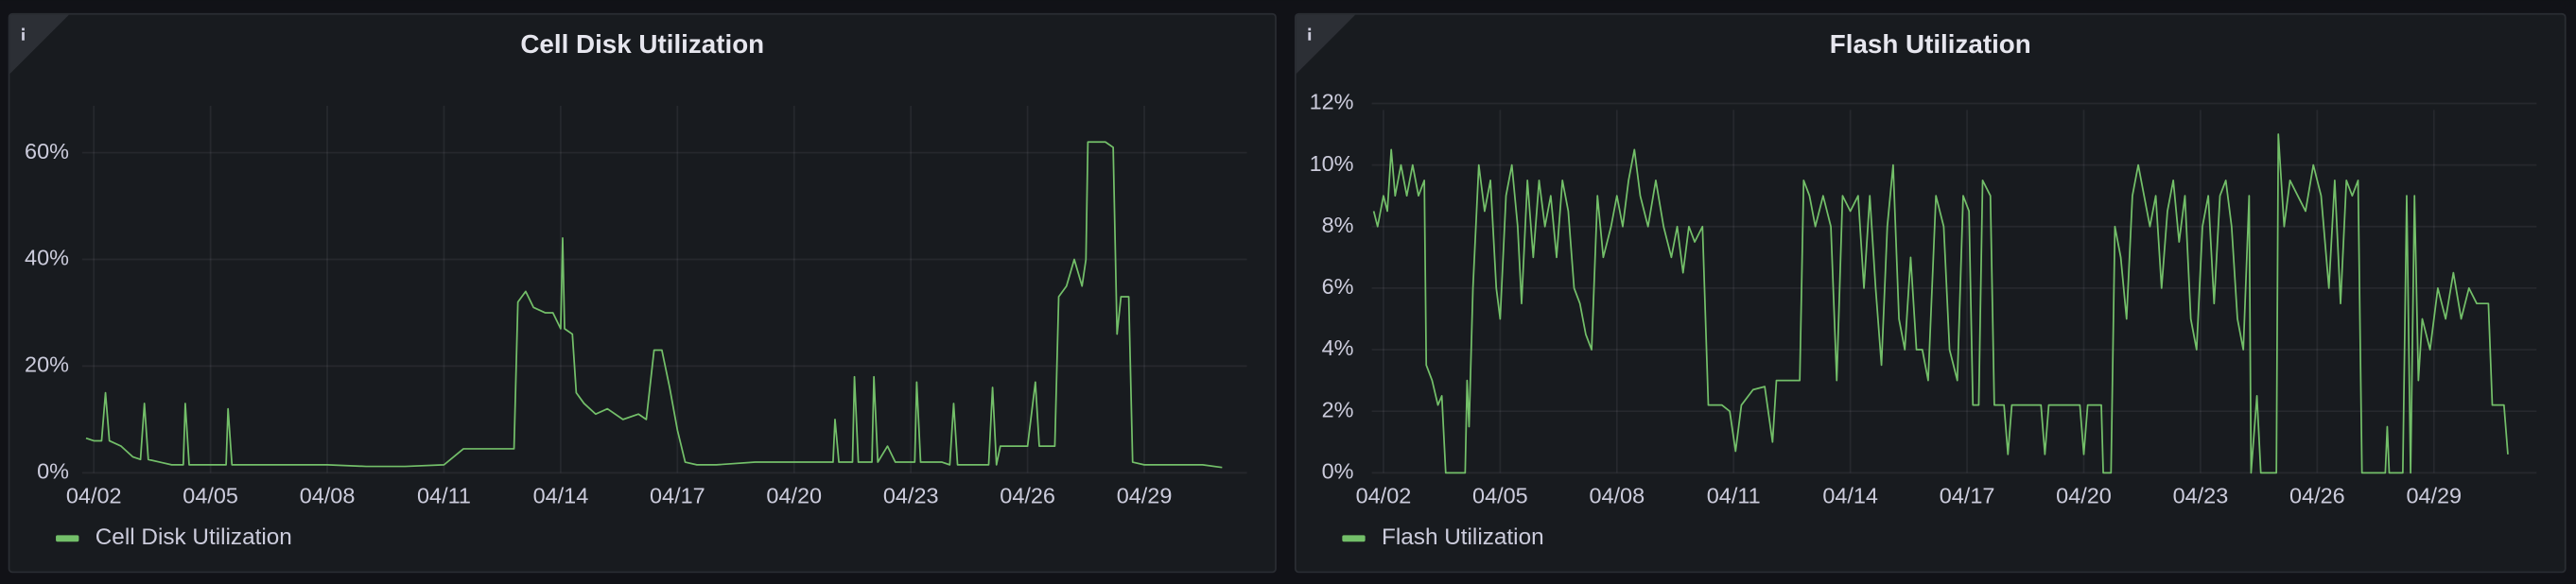  Describe the element at coordinates (47, 364) in the screenshot. I see `y-tick-label: 20%` at that location.